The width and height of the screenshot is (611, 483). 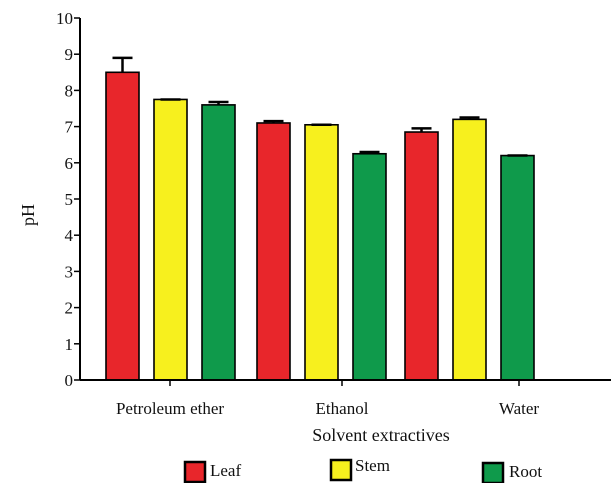 I want to click on x-ticks-layer: Petroleum ether Ethanol Water, so click(x=327, y=399).